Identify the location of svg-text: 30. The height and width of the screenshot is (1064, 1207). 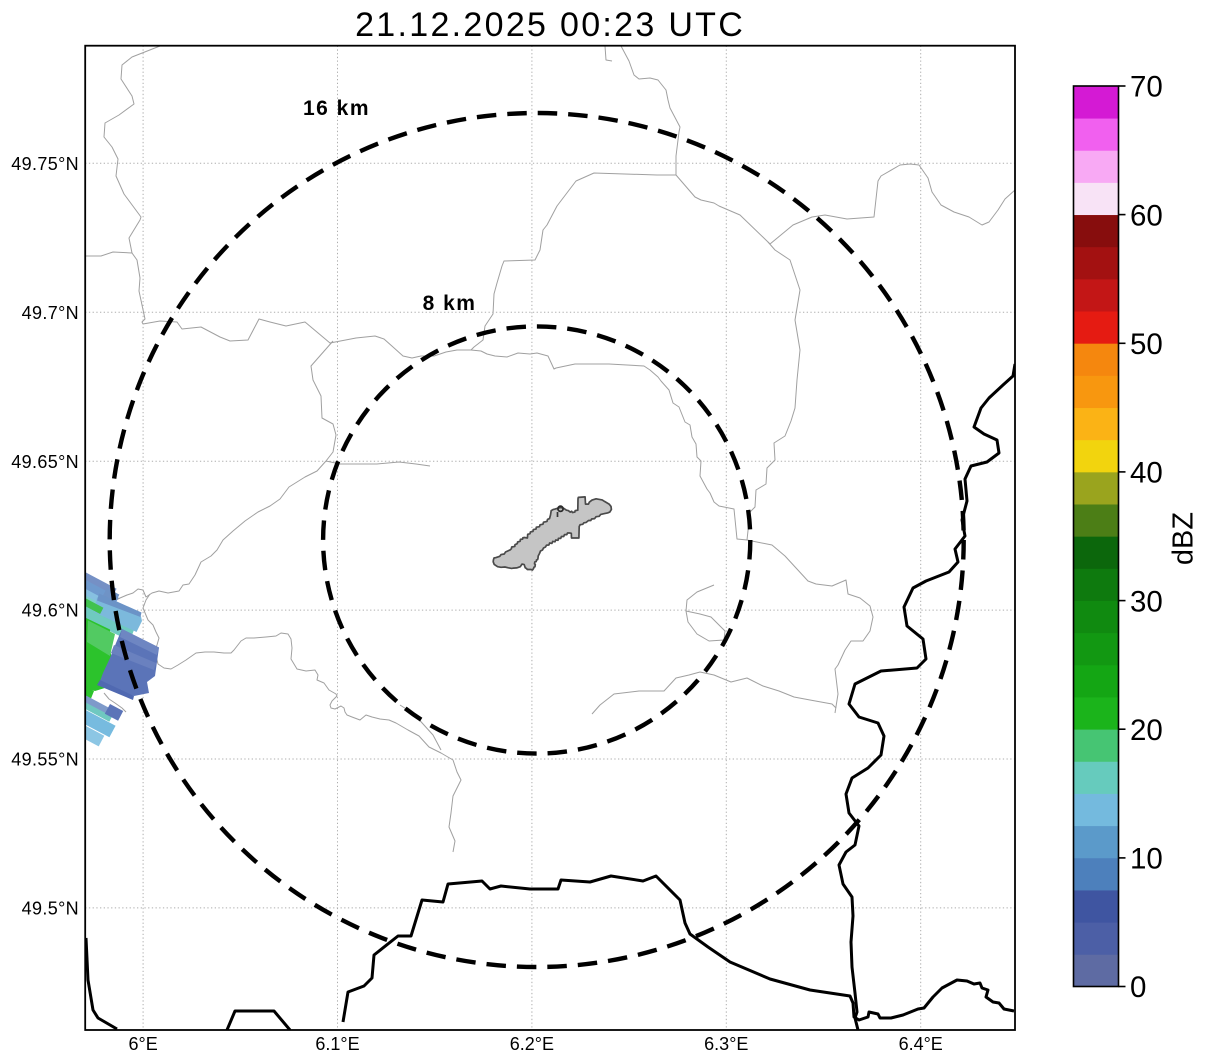
(1146, 601).